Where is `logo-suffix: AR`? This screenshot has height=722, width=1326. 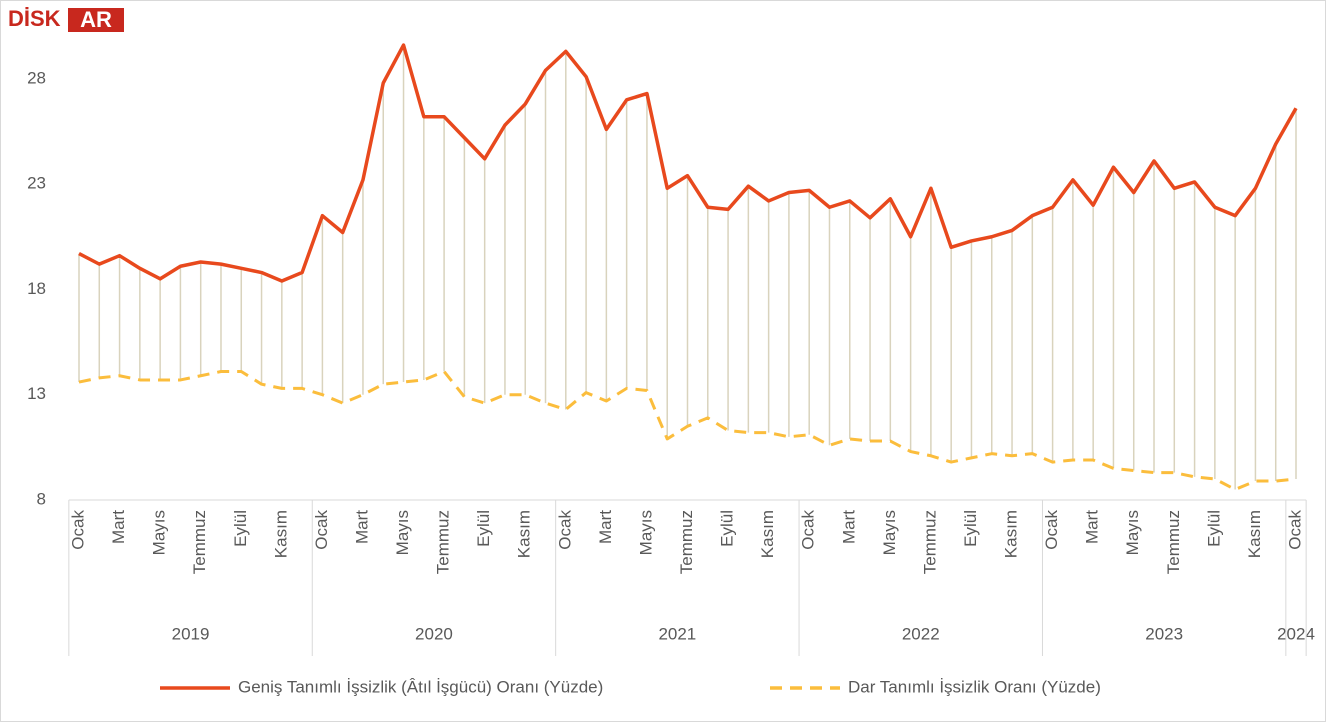
logo-suffix: AR is located at coordinates (96, 19).